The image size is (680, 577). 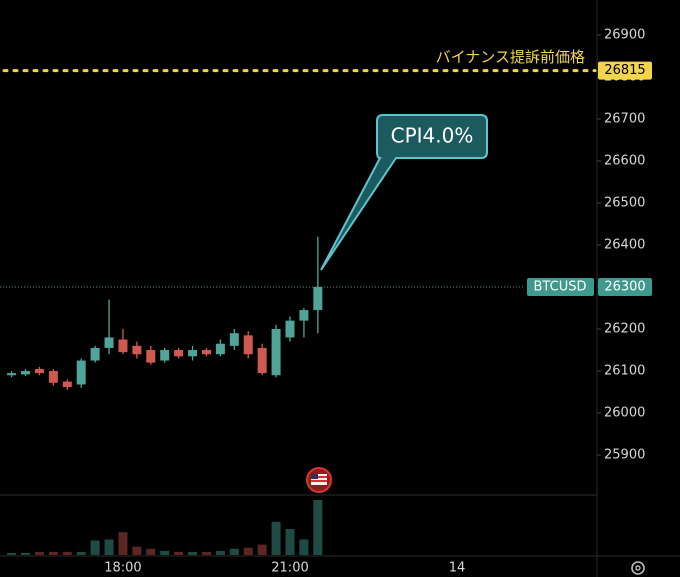 What do you see at coordinates (624, 329) in the screenshot?
I see `y-tick-label: 26200` at bounding box center [624, 329].